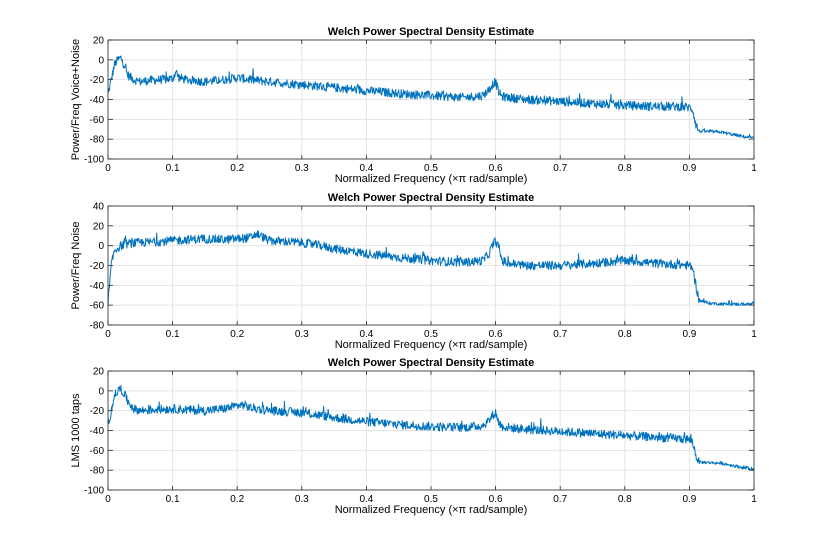  What do you see at coordinates (76, 265) in the screenshot?
I see `chart-2-y-axis-label: Power/Freq Noise` at bounding box center [76, 265].